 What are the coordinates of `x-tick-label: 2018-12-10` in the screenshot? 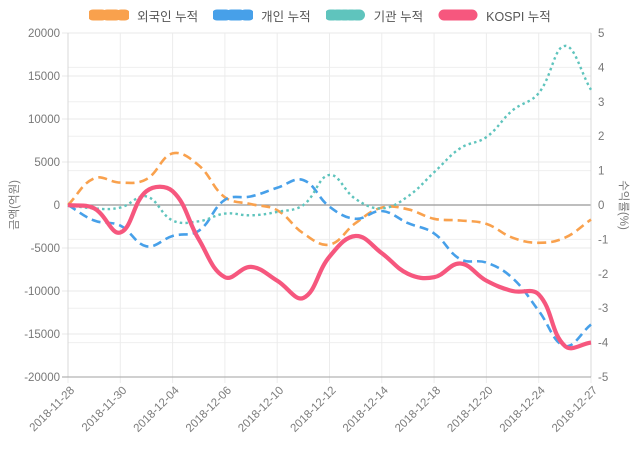 It's located at (261, 410).